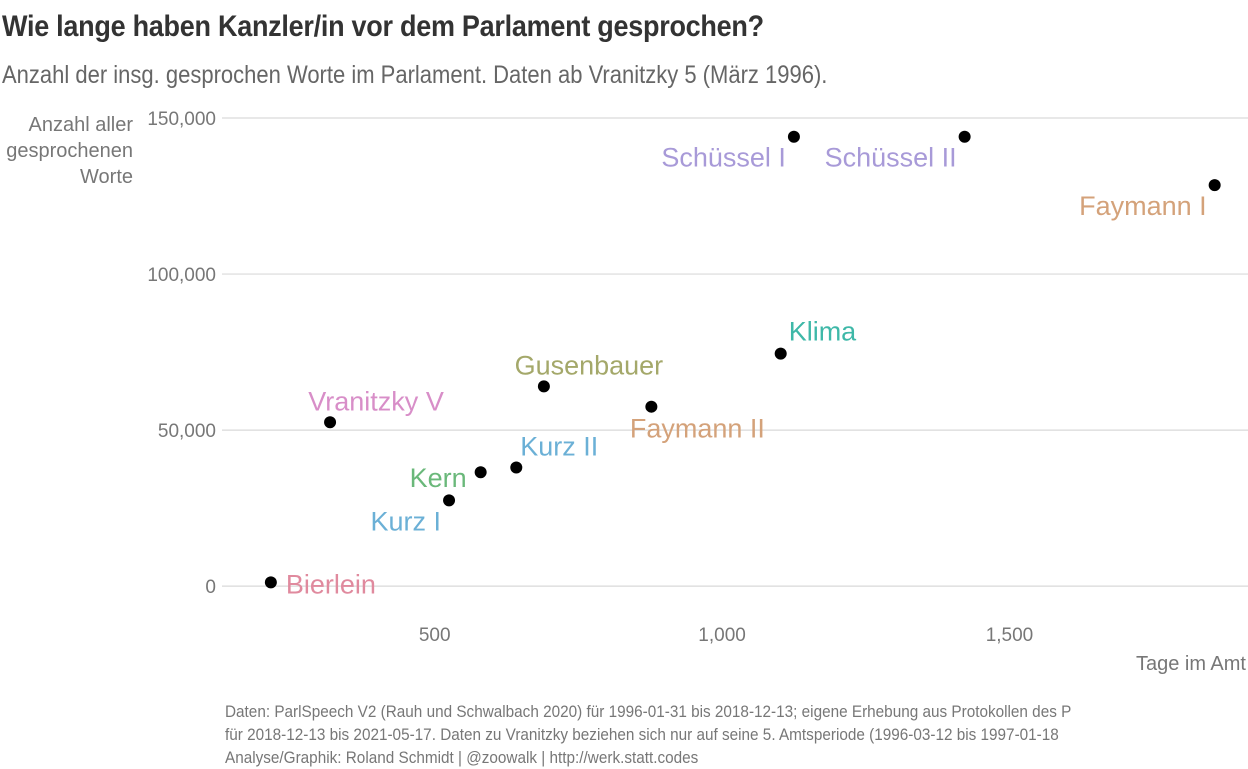  Describe the element at coordinates (559, 447) in the screenshot. I see `point-label: Kurz II` at that location.